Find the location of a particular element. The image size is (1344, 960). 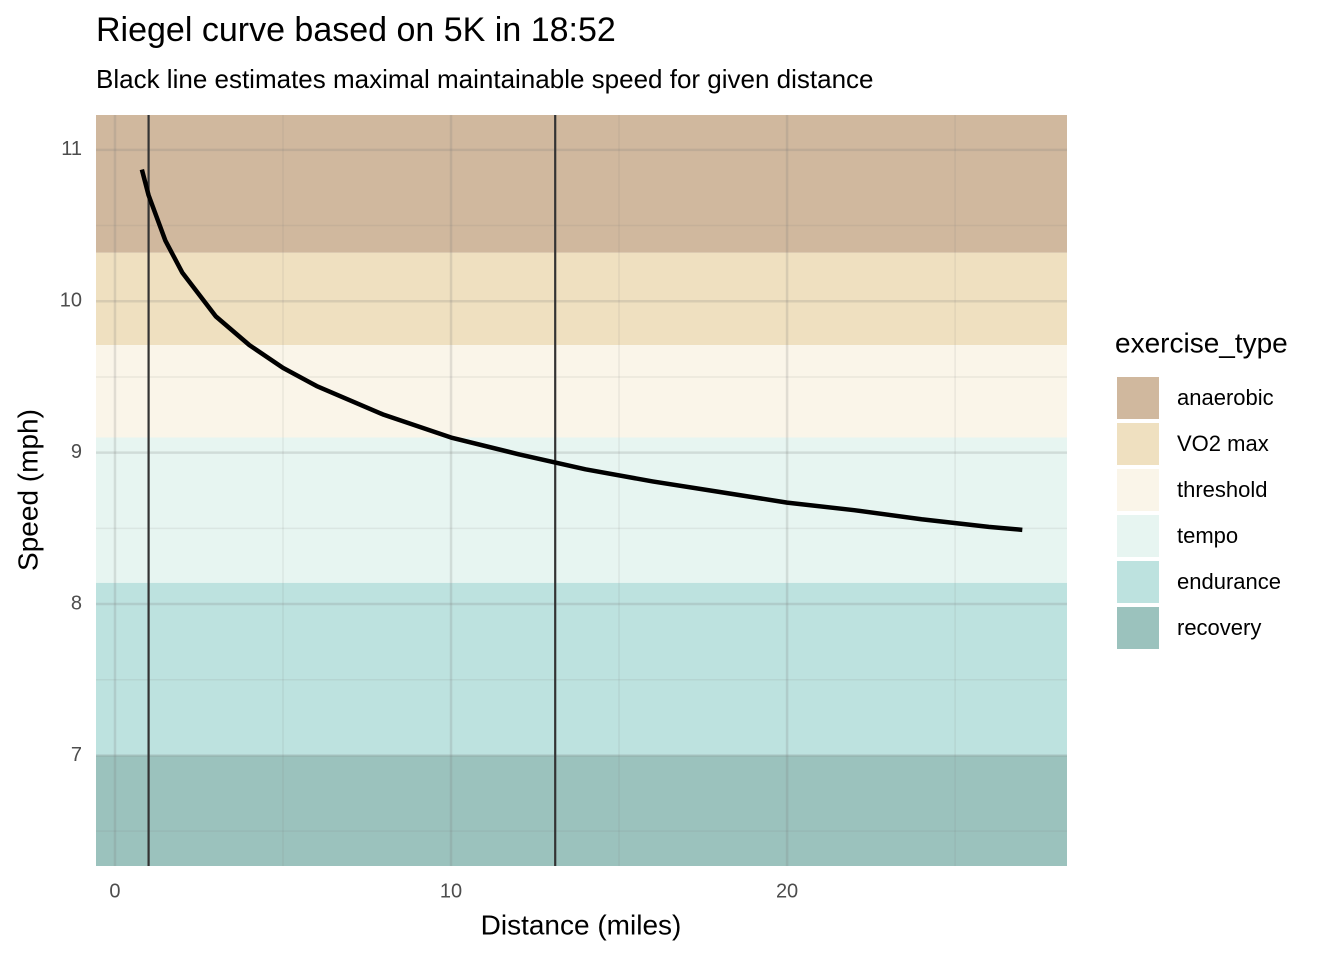

y-tick-label: 8 is located at coordinates (76, 603).